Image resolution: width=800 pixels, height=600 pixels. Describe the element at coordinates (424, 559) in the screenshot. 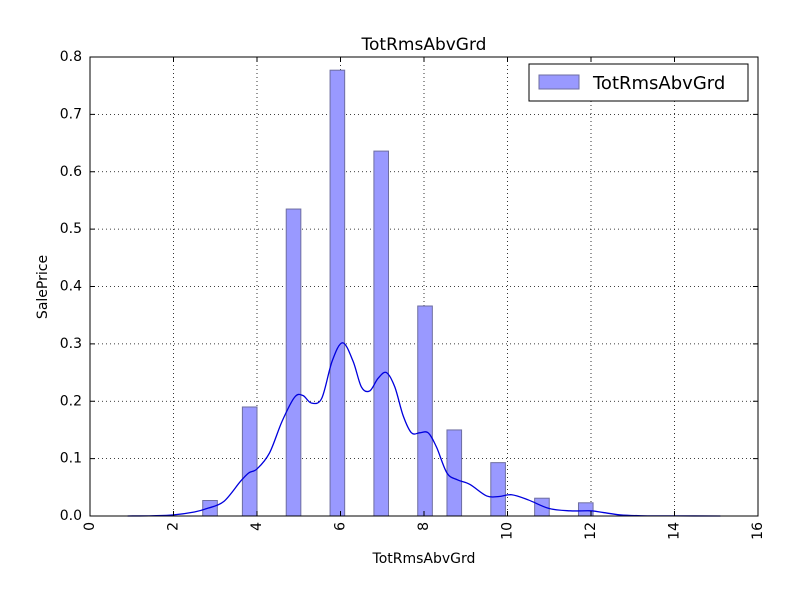

I see `x-axis-label: TotRmsAbvGrd` at that location.